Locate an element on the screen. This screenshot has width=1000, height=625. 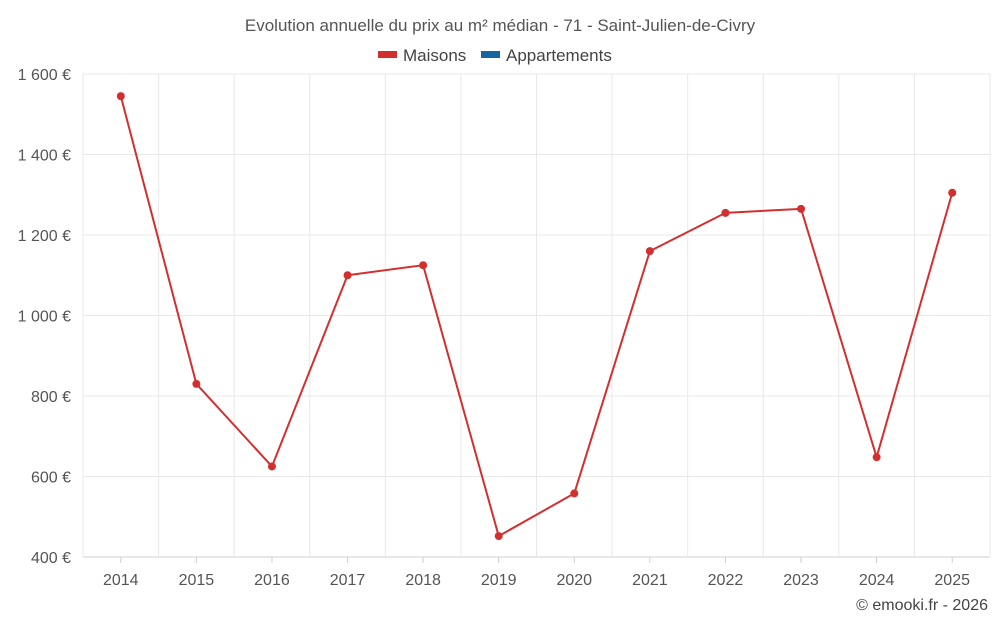
legend-swatch-appartements is located at coordinates (490, 54).